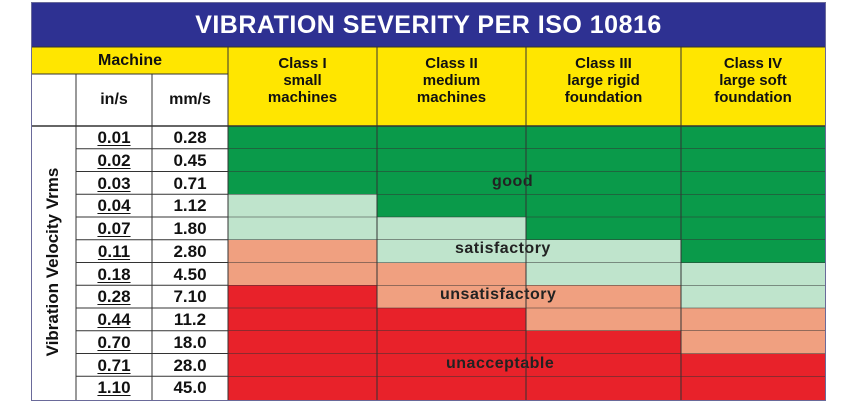 The width and height of the screenshot is (850, 413). What do you see at coordinates (500, 363) in the screenshot?
I see `zone-label-unacceptable: unacceptable` at bounding box center [500, 363].